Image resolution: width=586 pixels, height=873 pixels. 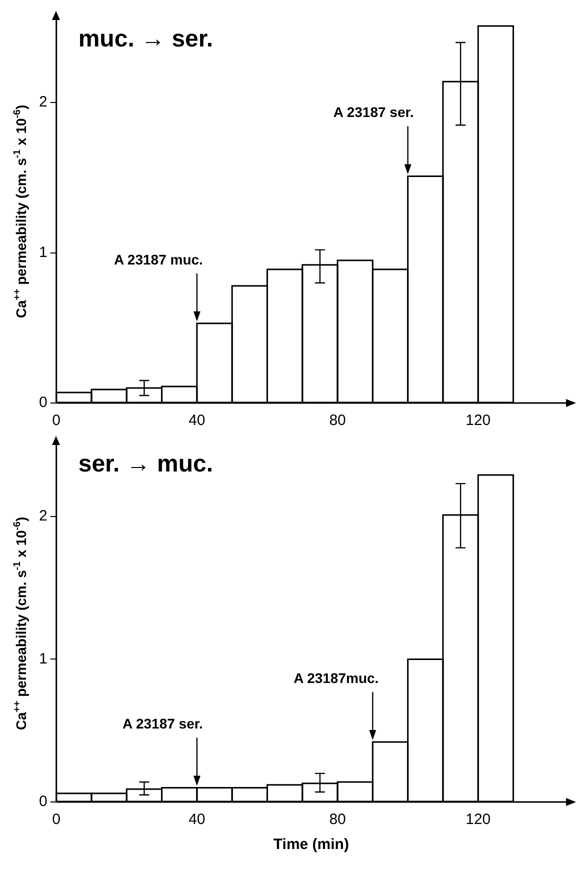 I want to click on chart-title: ser. → muc., so click(x=146, y=464).